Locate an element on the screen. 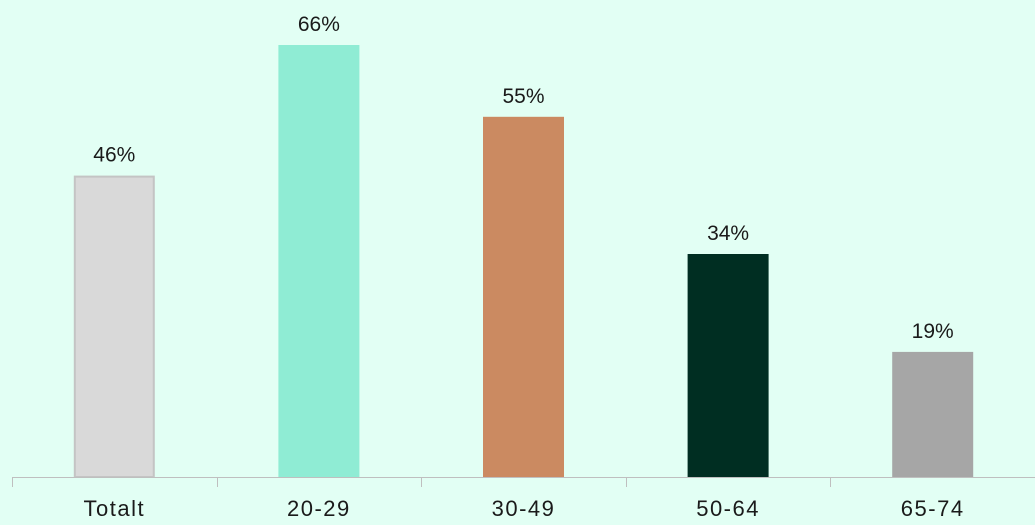 This screenshot has height=525, width=1035. data-label-65-74: 19% is located at coordinates (933, 331).